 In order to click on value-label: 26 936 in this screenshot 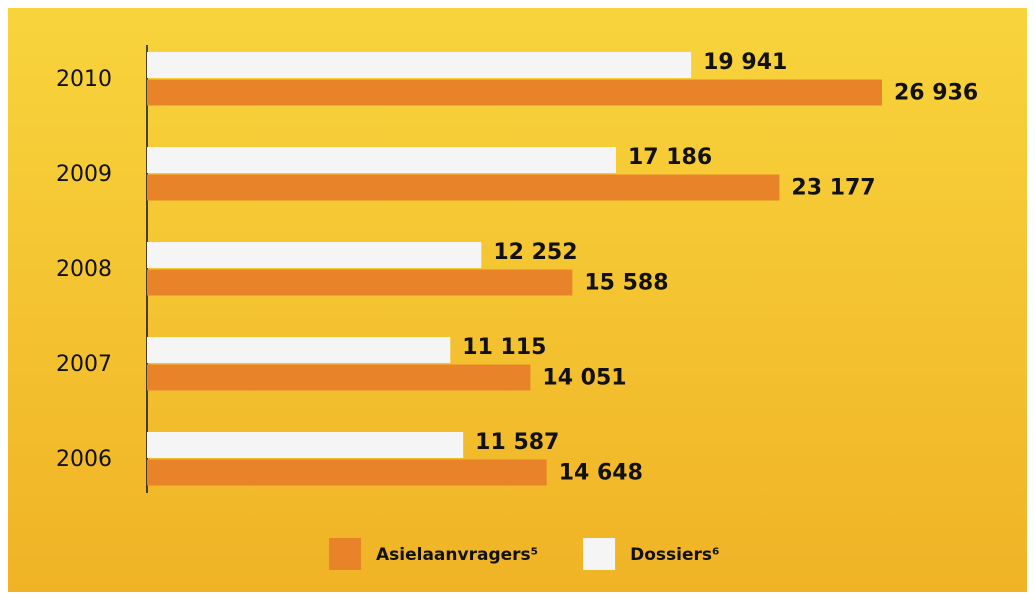, I will do `click(936, 93)`.